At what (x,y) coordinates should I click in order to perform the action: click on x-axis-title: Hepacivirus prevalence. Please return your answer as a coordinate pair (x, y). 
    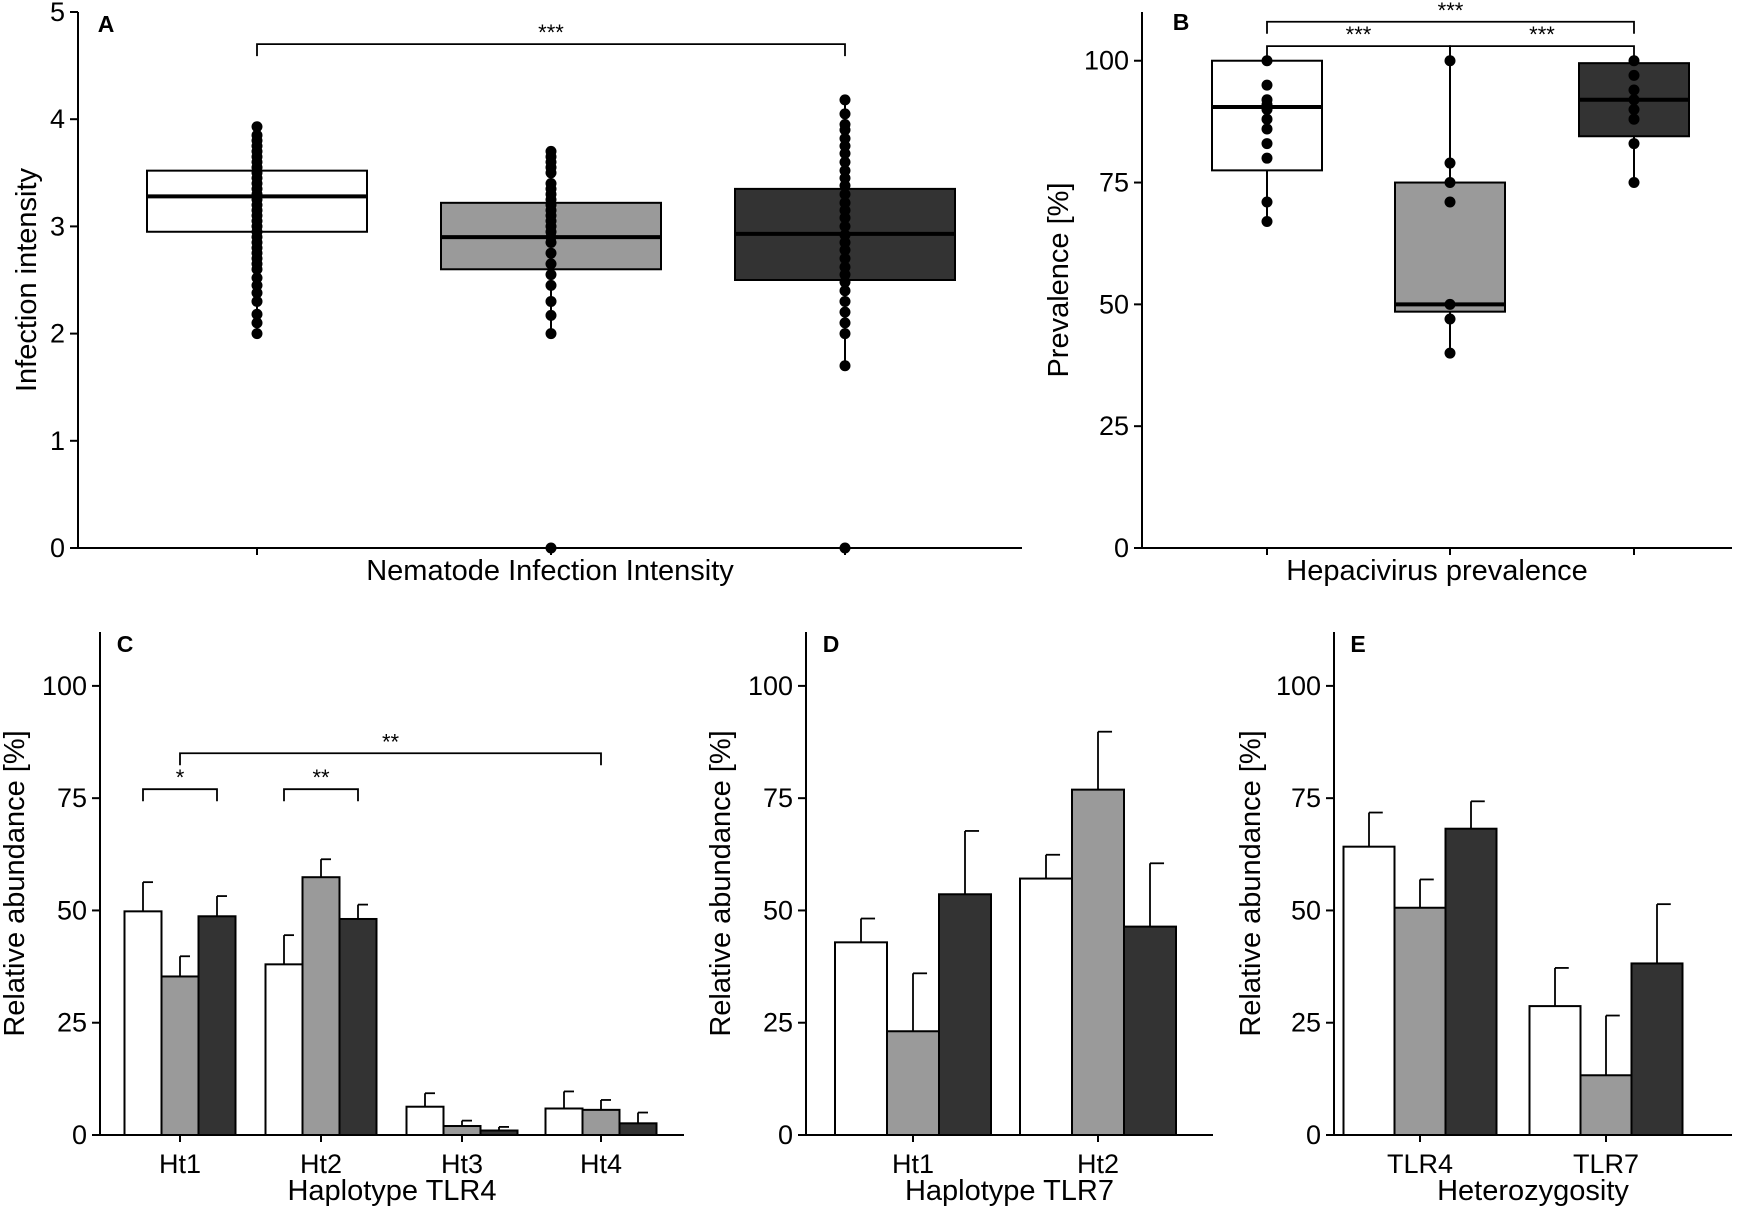
    Looking at the image, I should click on (1436, 571).